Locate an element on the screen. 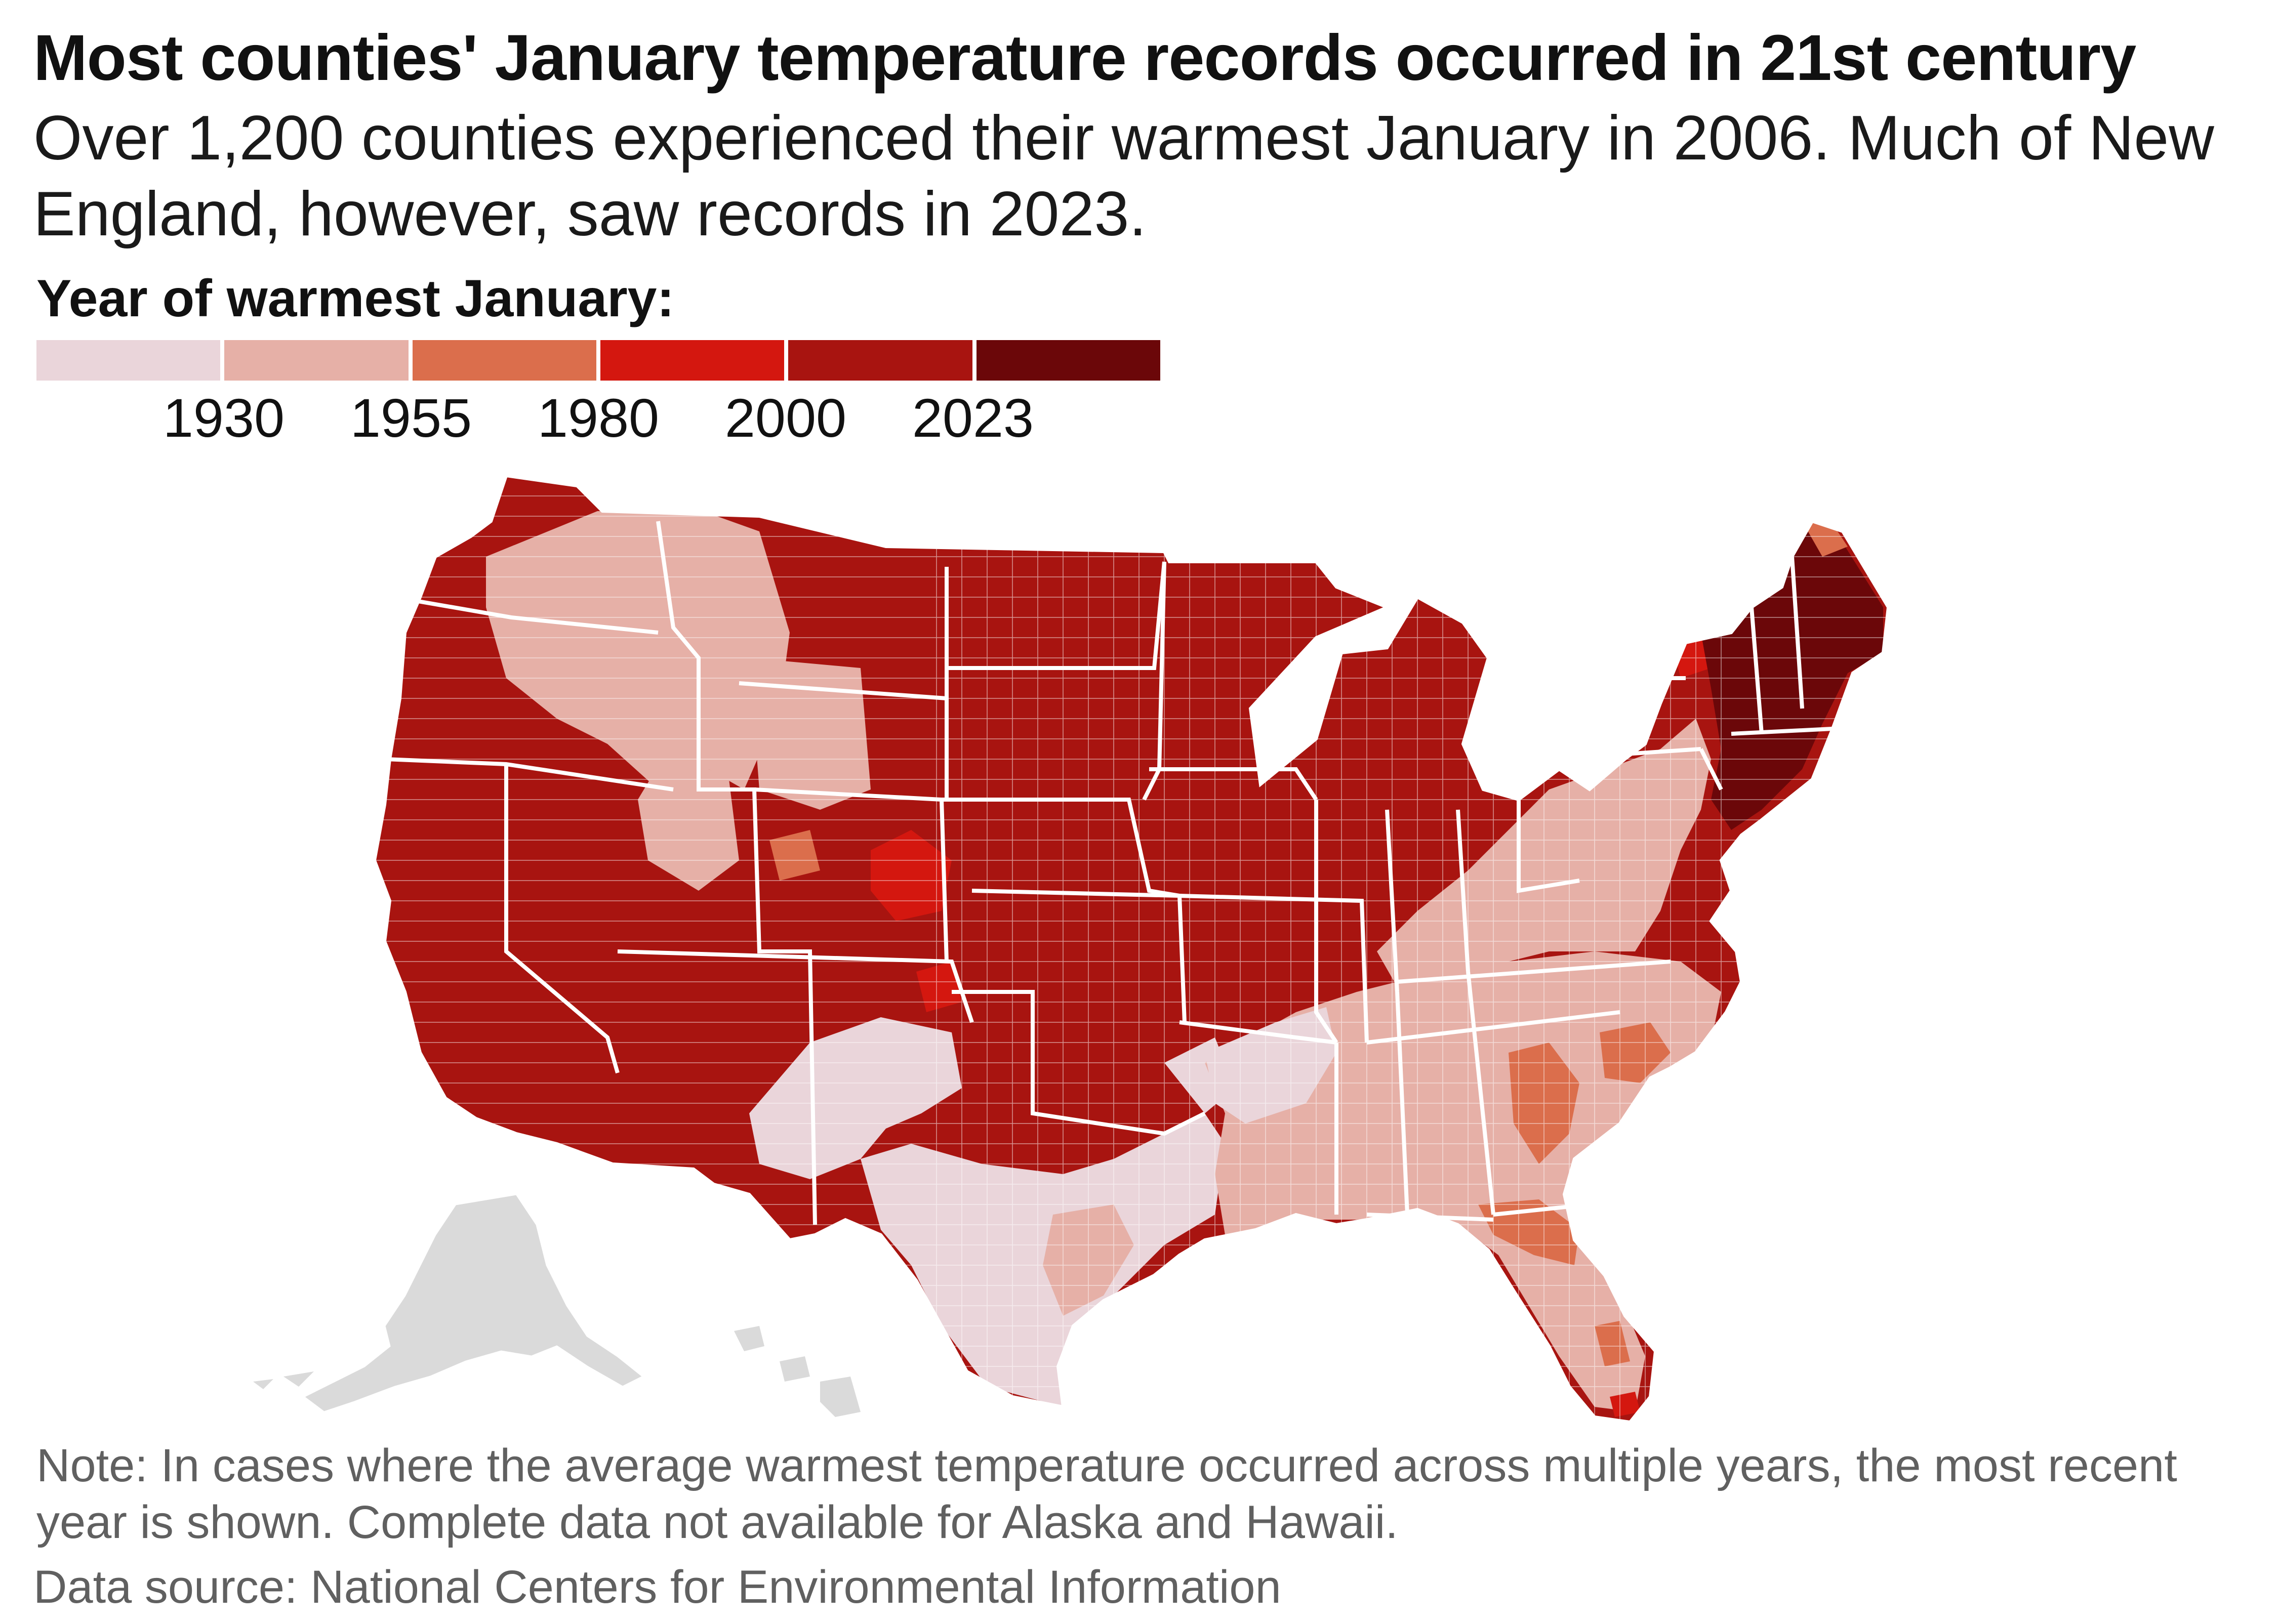 Image resolution: width=2278 pixels, height=1624 pixels. legend-tick-2023: 2023 is located at coordinates (973, 418).